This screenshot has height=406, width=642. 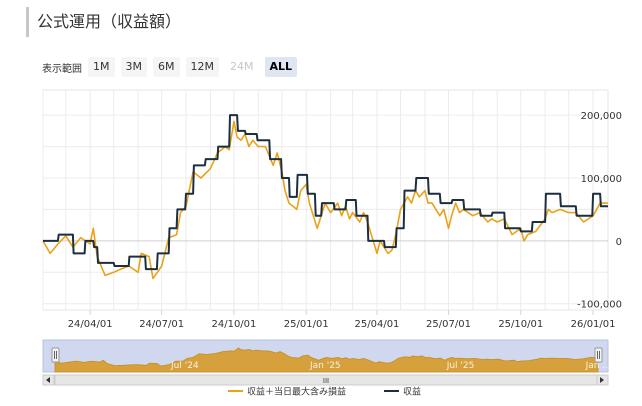 What do you see at coordinates (325, 366) in the screenshot?
I see `navigator-label: Jan '25` at bounding box center [325, 366].